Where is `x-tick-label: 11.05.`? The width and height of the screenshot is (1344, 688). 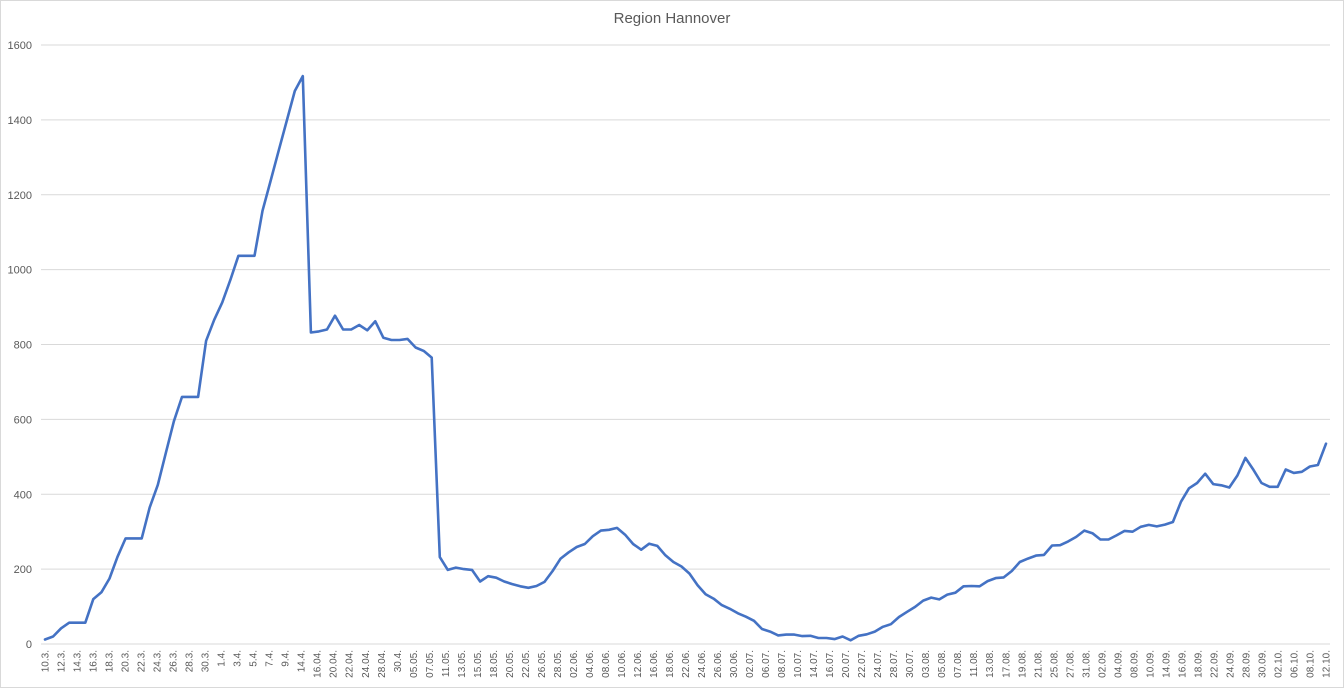
x-tick-label: 11.05. is located at coordinates (446, 663).